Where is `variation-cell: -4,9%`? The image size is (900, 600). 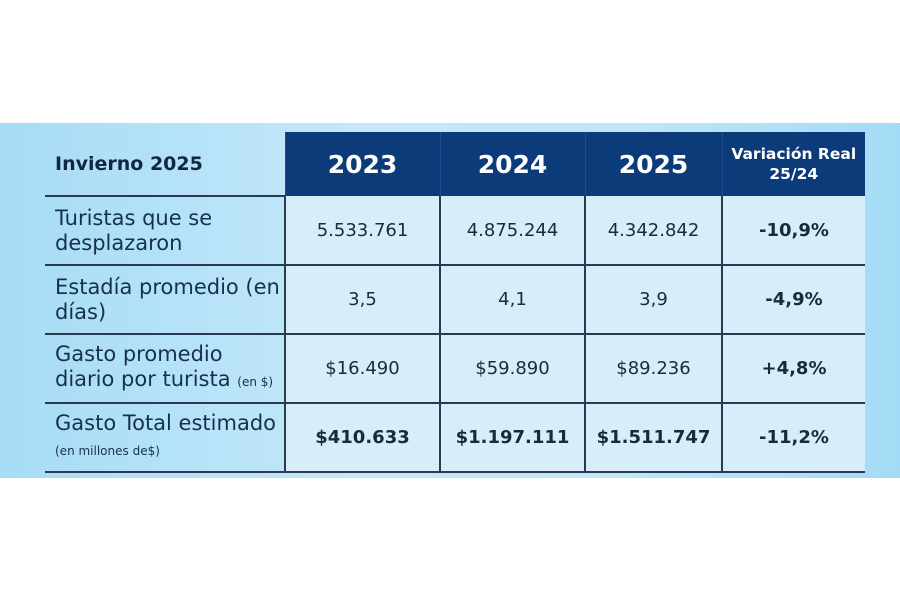 variation-cell: -4,9% is located at coordinates (793, 300).